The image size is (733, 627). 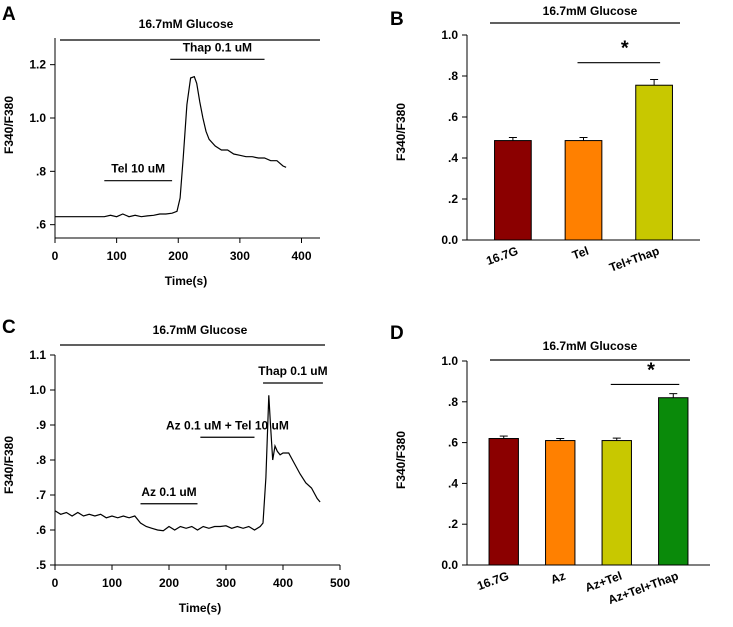 I want to click on panel-a-treatment-label: Thap 0.1 uM, so click(x=217, y=47).